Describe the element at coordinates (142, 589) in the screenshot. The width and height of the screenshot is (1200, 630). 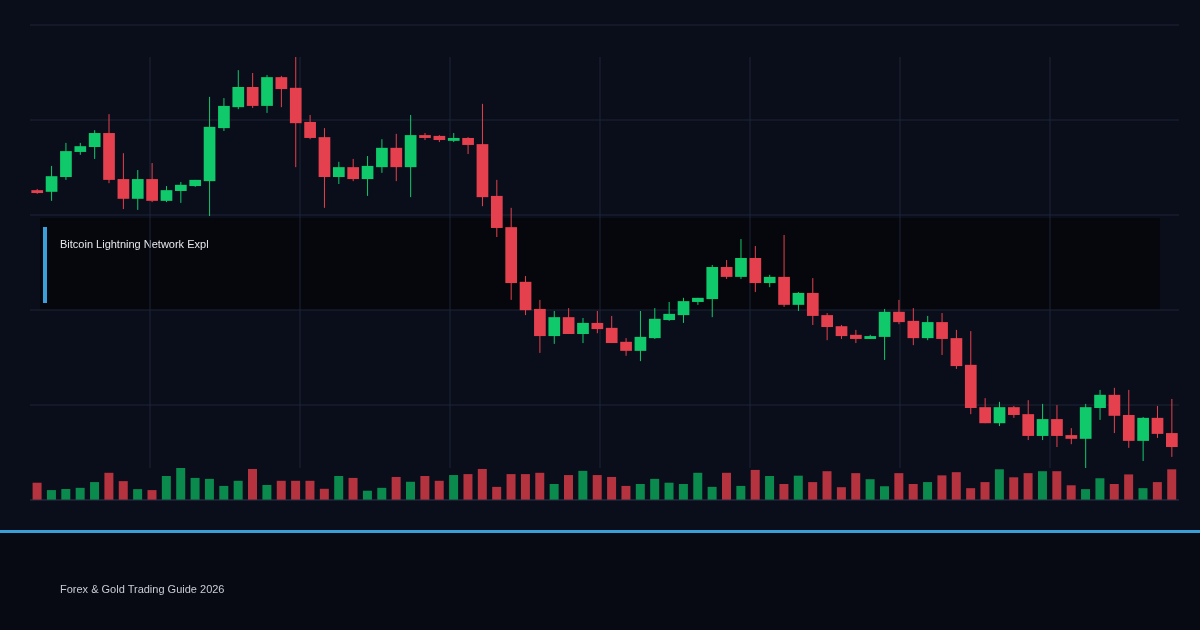
I see `text: Forex & Gold Trading Guide 2026` at that location.